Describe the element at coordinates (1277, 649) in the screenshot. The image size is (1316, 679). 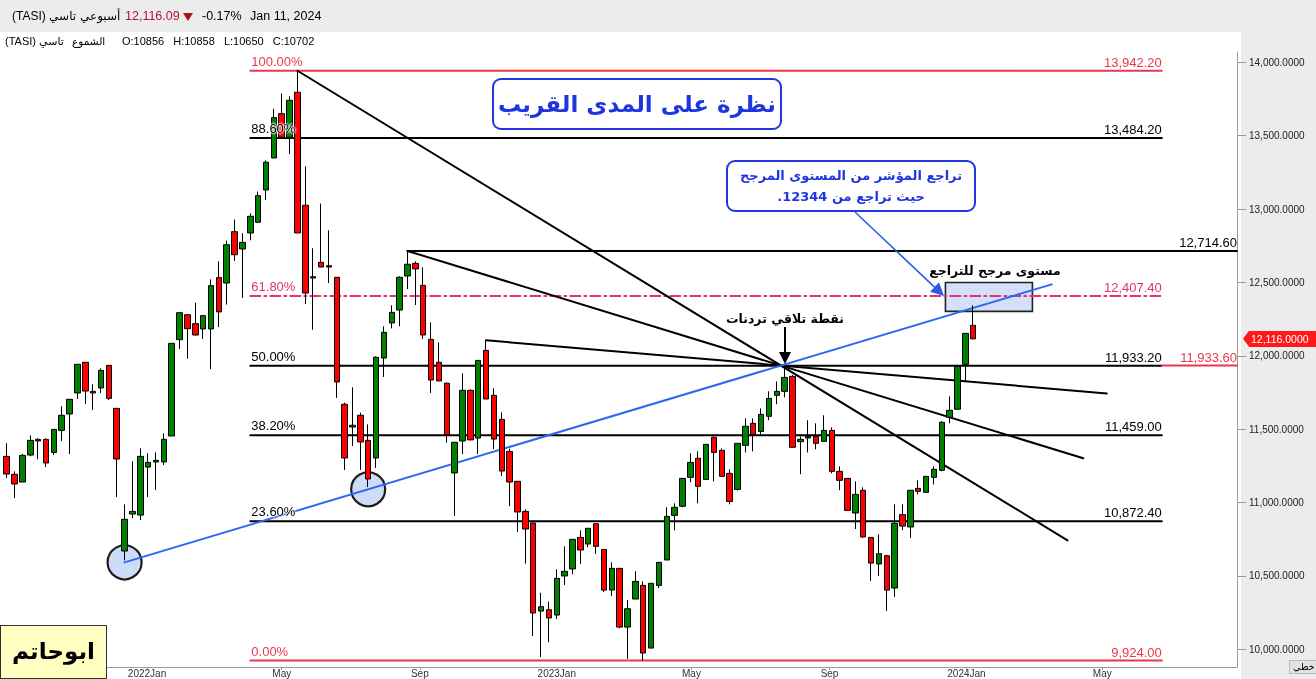
I see `y-tick-label: 10,000.0000` at that location.